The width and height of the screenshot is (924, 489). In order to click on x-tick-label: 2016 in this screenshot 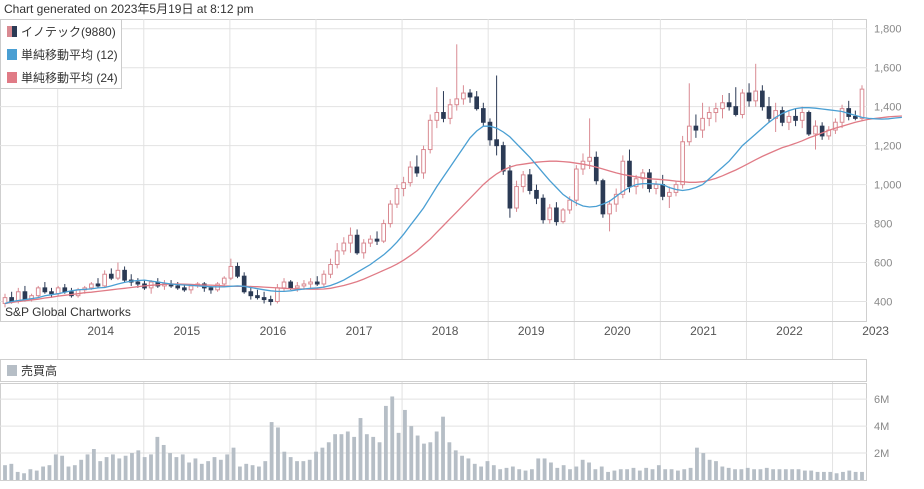, I will do `click(273, 331)`.